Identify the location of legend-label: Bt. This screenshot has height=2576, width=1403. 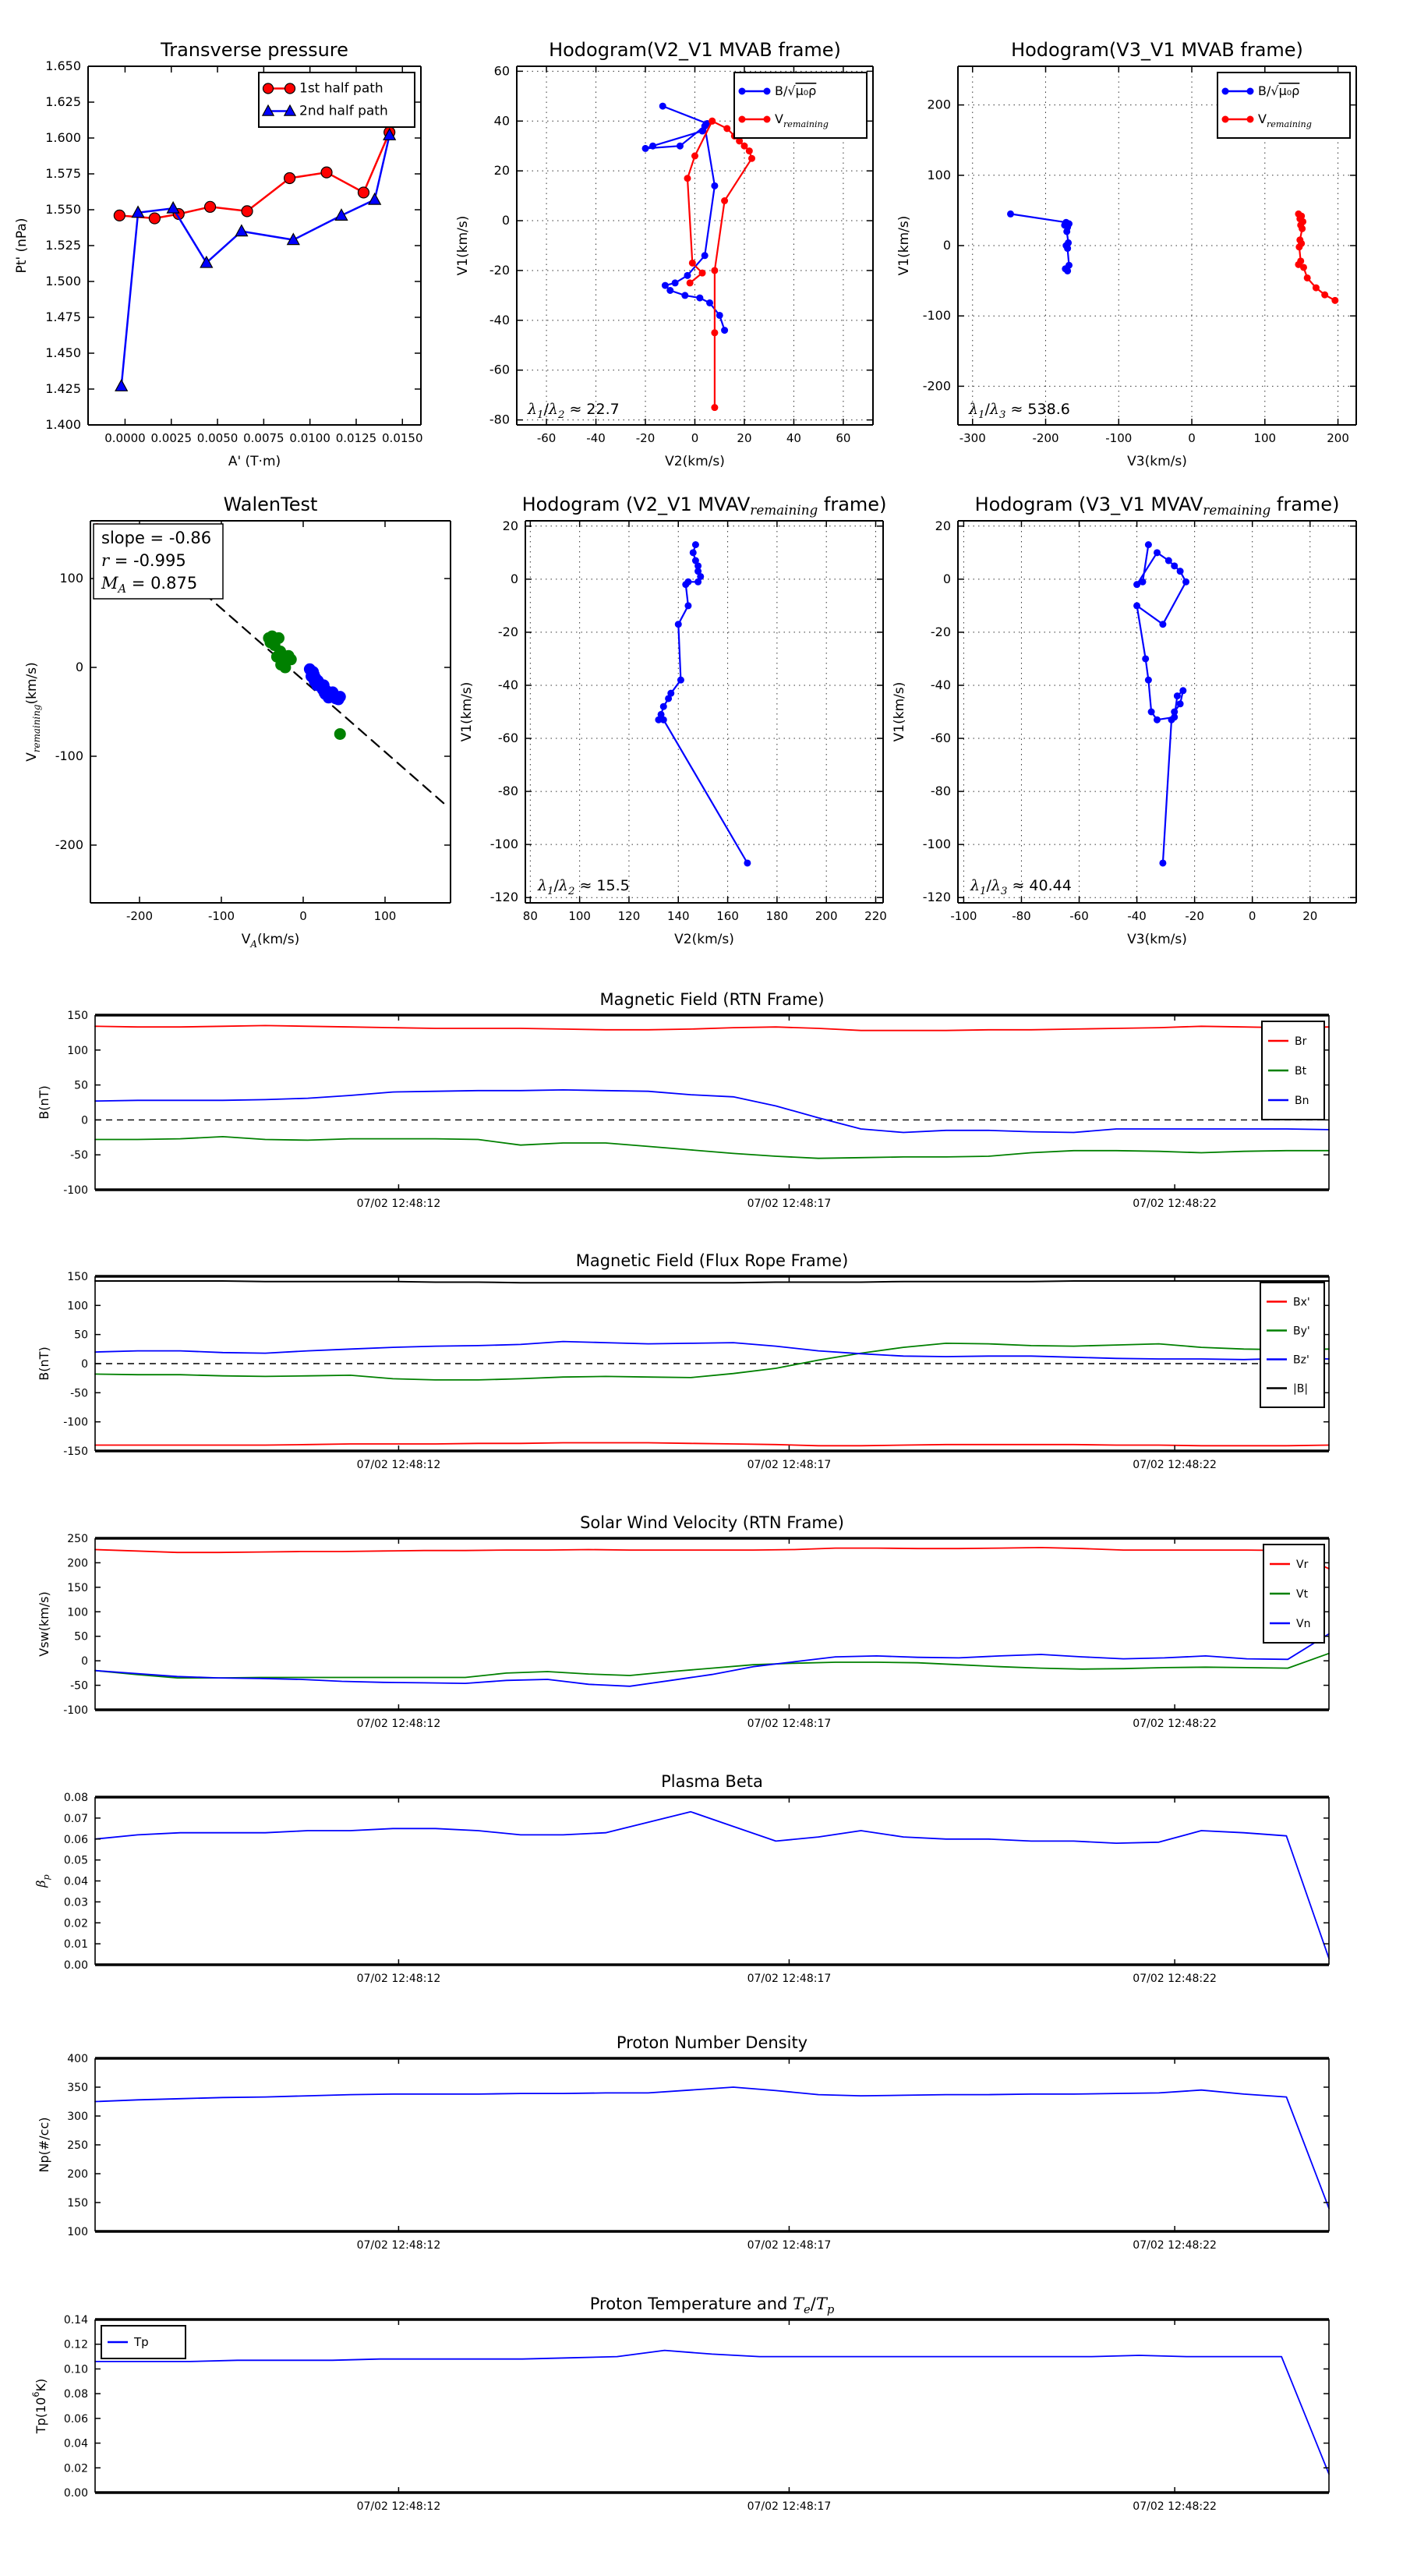
(1301, 1071).